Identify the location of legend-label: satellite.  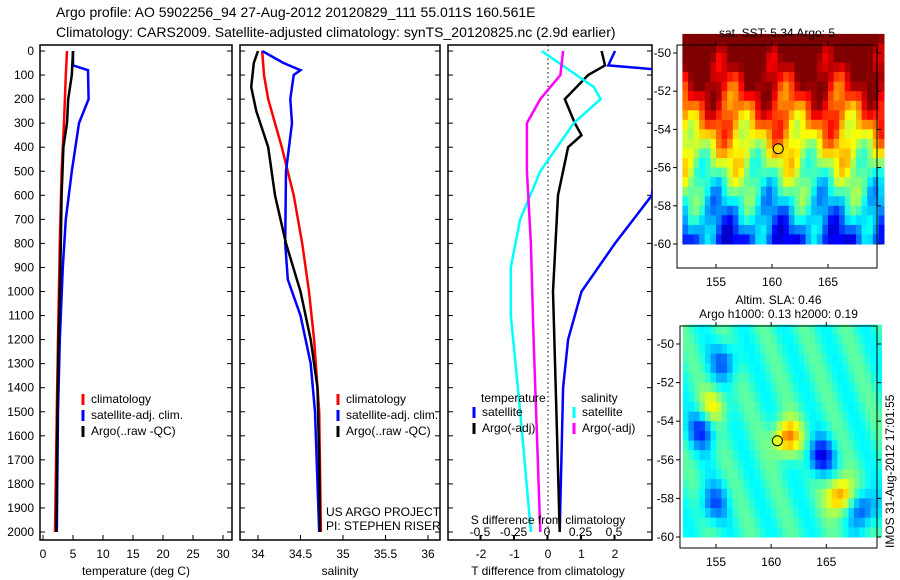
(502, 412).